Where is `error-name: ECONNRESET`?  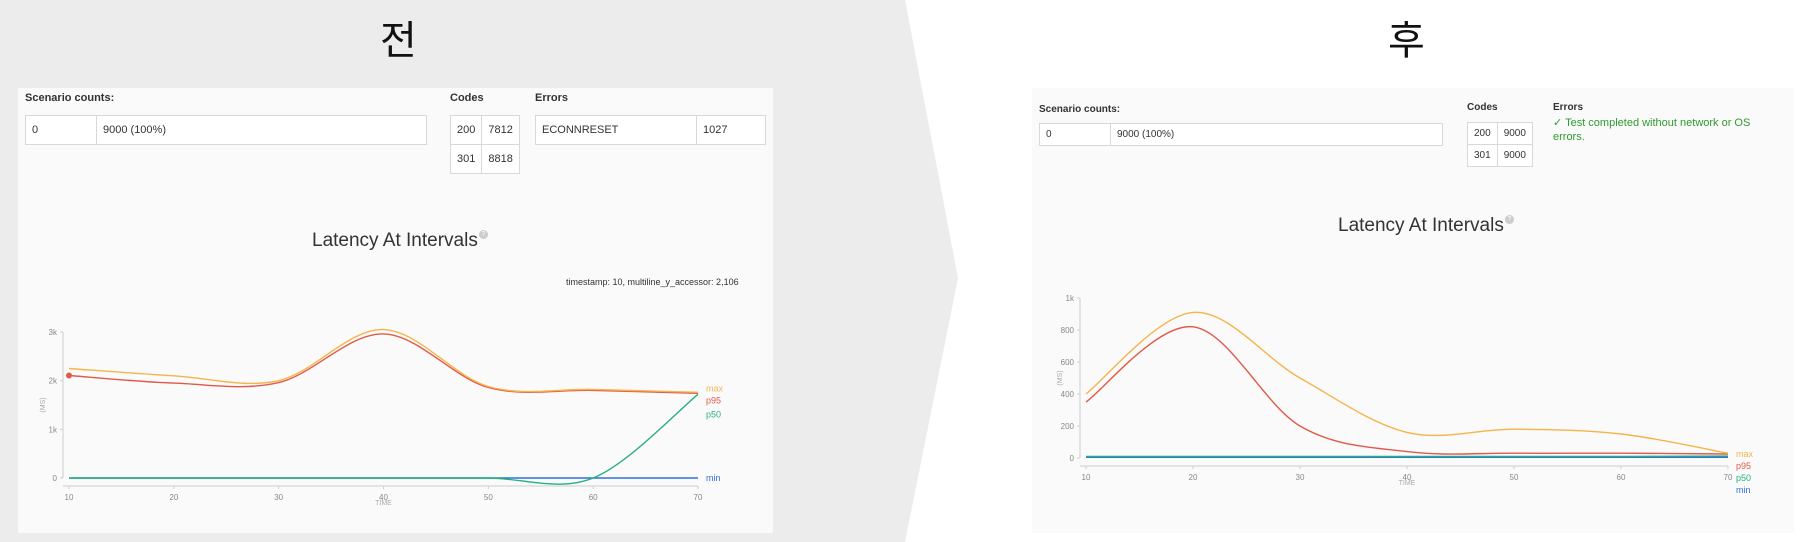 error-name: ECONNRESET is located at coordinates (616, 130).